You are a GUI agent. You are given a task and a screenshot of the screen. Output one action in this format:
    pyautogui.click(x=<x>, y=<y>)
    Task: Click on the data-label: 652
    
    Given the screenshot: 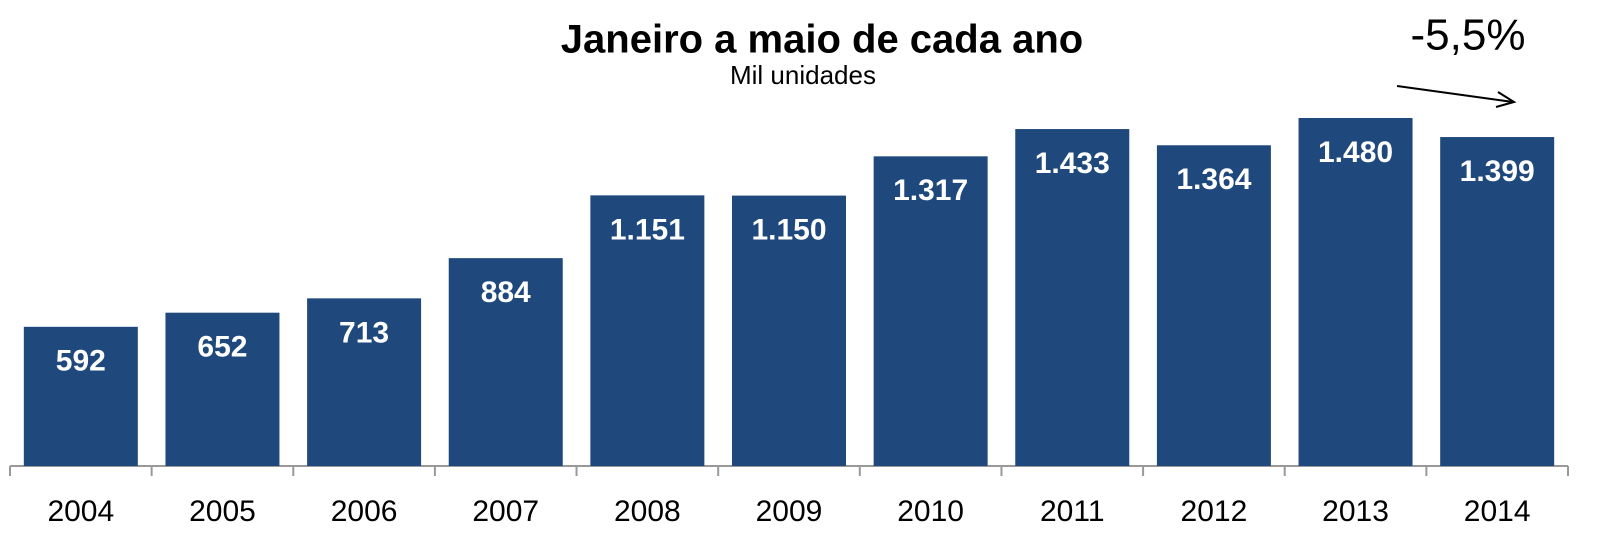 What is the action you would take?
    pyautogui.click(x=222, y=347)
    